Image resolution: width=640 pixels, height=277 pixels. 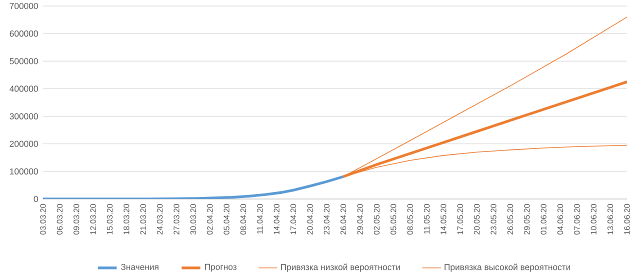 What do you see at coordinates (507, 268) in the screenshot?
I see `legend-label: Привязка высокой вероятности` at bounding box center [507, 268].